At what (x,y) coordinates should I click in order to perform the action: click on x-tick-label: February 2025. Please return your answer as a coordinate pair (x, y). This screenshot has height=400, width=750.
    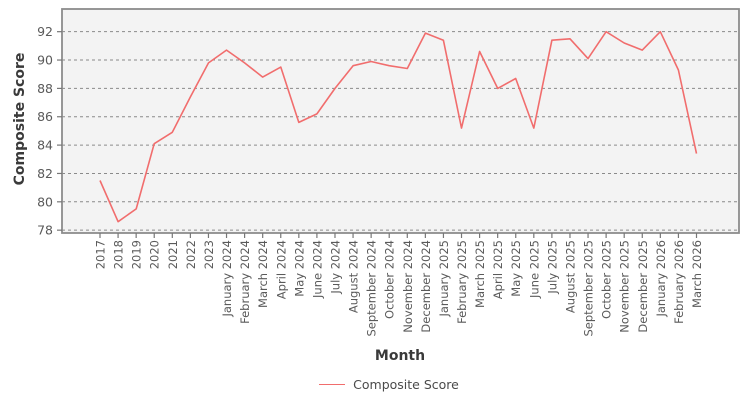
    Looking at the image, I should click on (462, 282).